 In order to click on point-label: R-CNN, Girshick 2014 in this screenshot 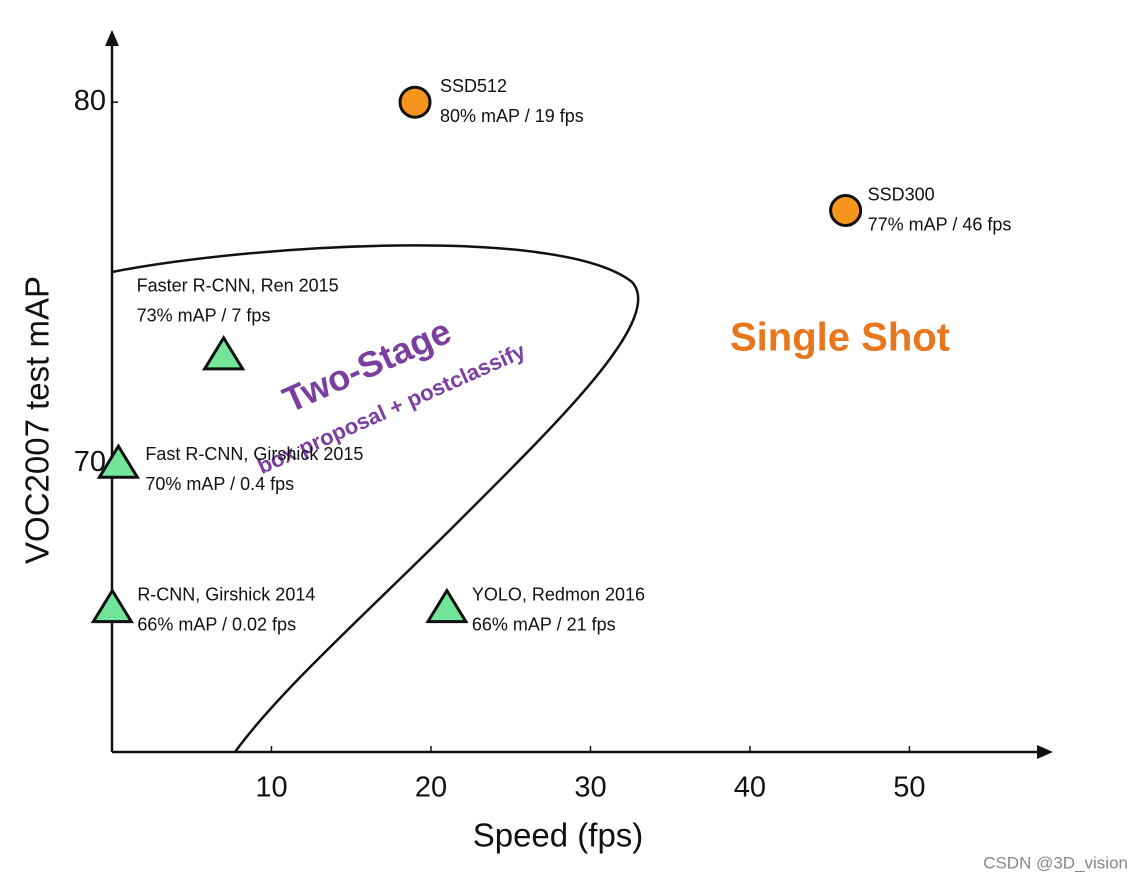, I will do `click(226, 594)`.